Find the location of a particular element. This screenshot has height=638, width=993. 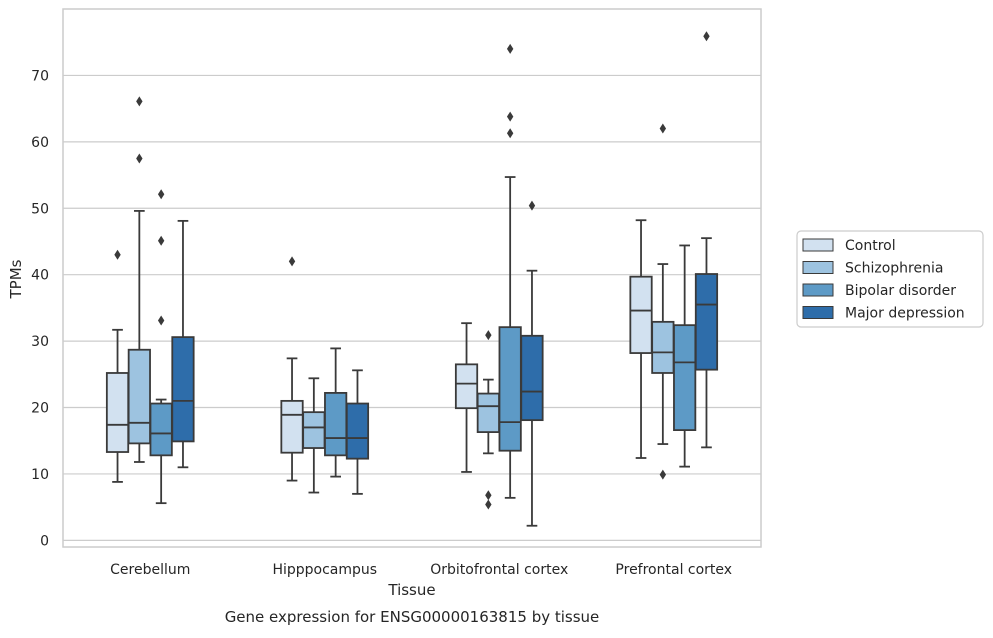

y-tick-label: 60 is located at coordinates (40, 143).